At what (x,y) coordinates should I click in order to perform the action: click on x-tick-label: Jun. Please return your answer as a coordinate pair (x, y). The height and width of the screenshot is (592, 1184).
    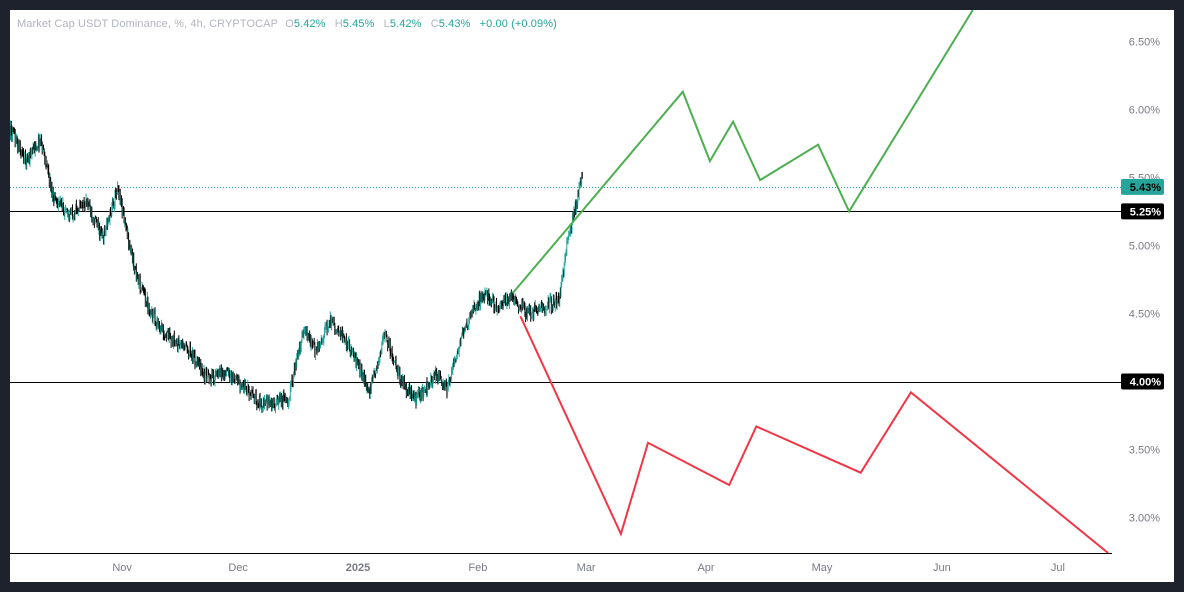
    Looking at the image, I should click on (942, 568).